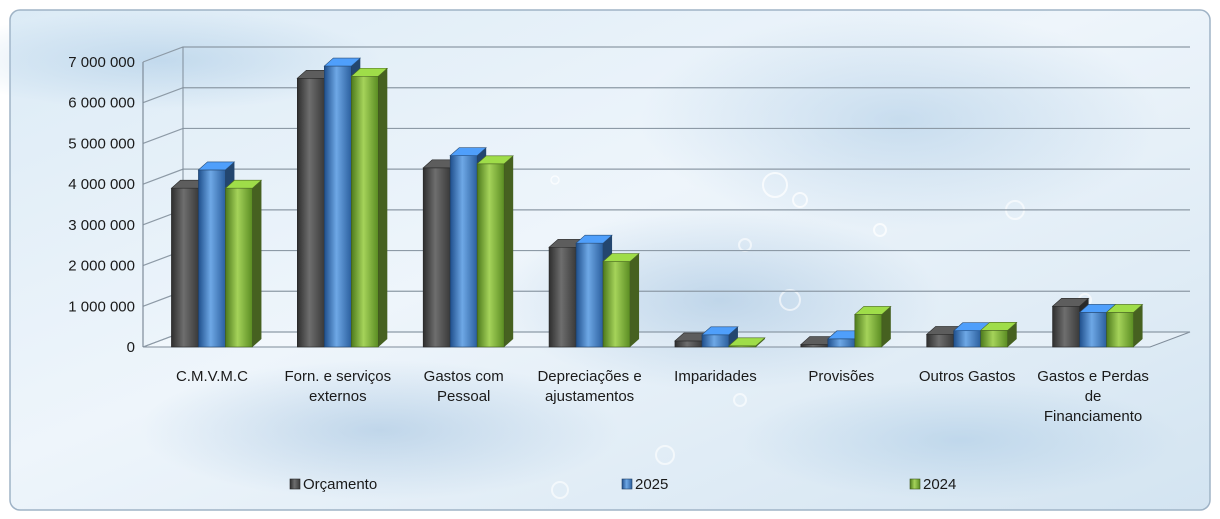 This screenshot has height=519, width=1220. I want to click on legend-item: 2025, so click(644, 484).